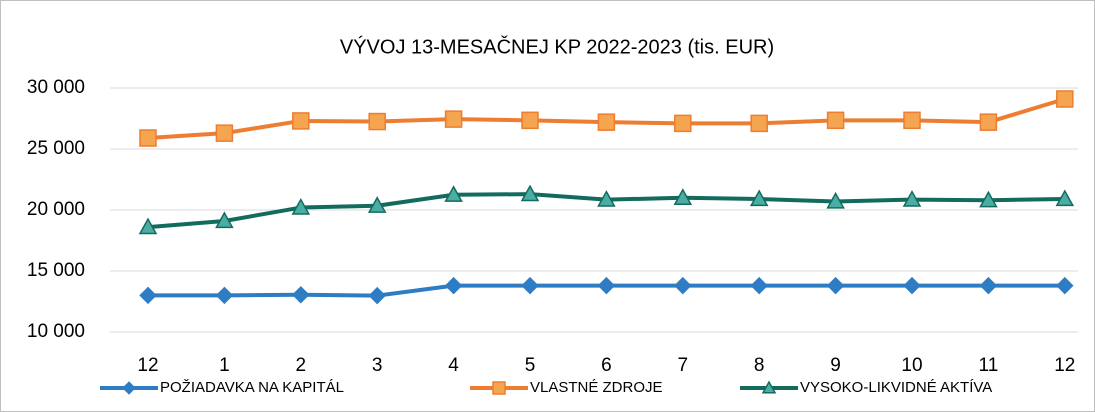  I want to click on x-tick-label: 4, so click(453, 365).